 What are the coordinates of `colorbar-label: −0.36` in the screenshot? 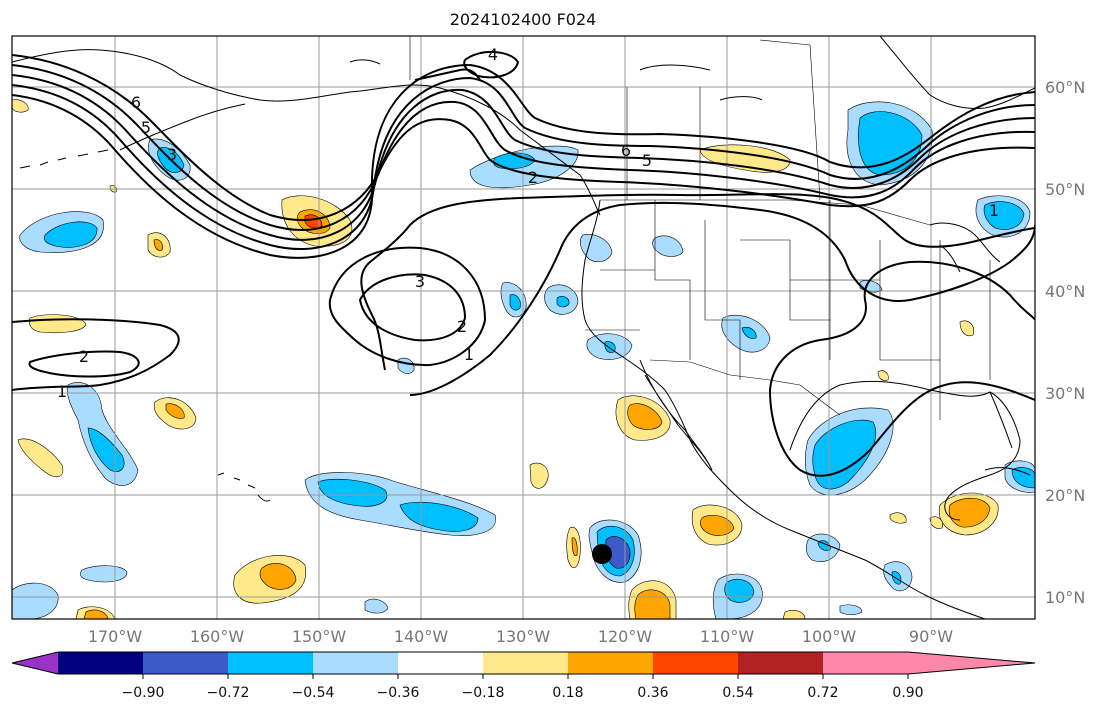 It's located at (398, 693).